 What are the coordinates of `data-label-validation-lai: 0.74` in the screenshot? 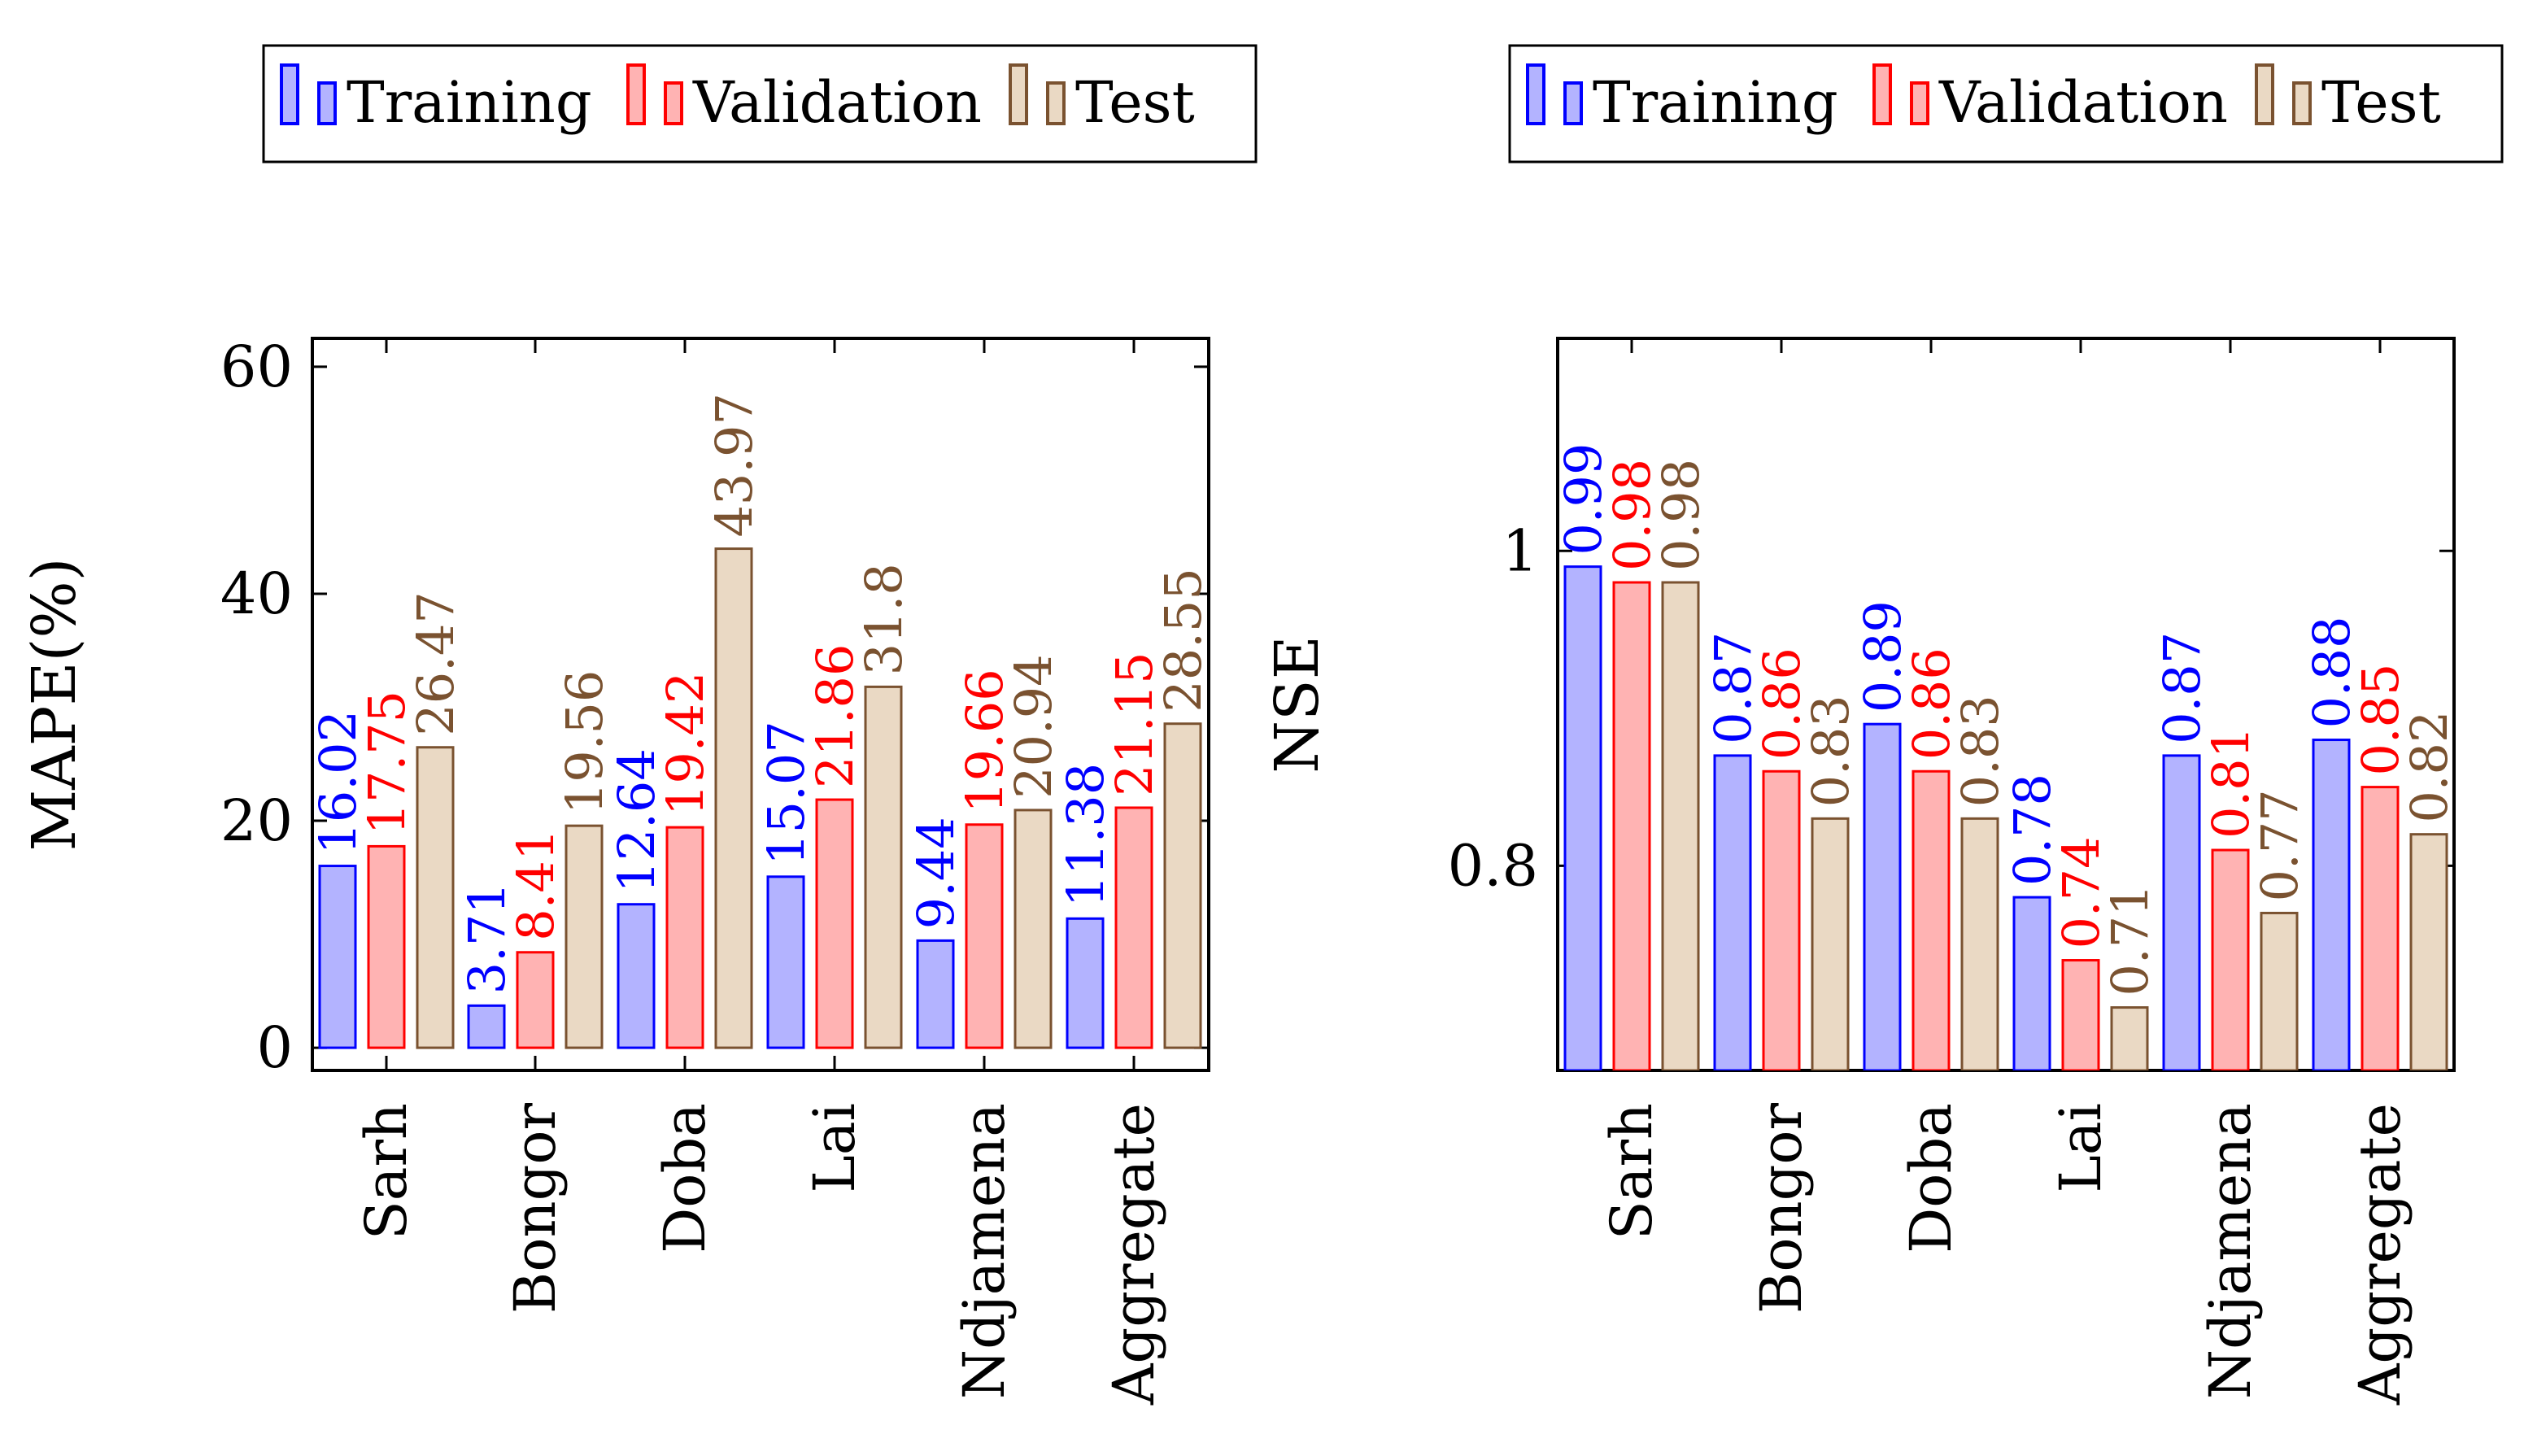 It's located at (2081, 892).